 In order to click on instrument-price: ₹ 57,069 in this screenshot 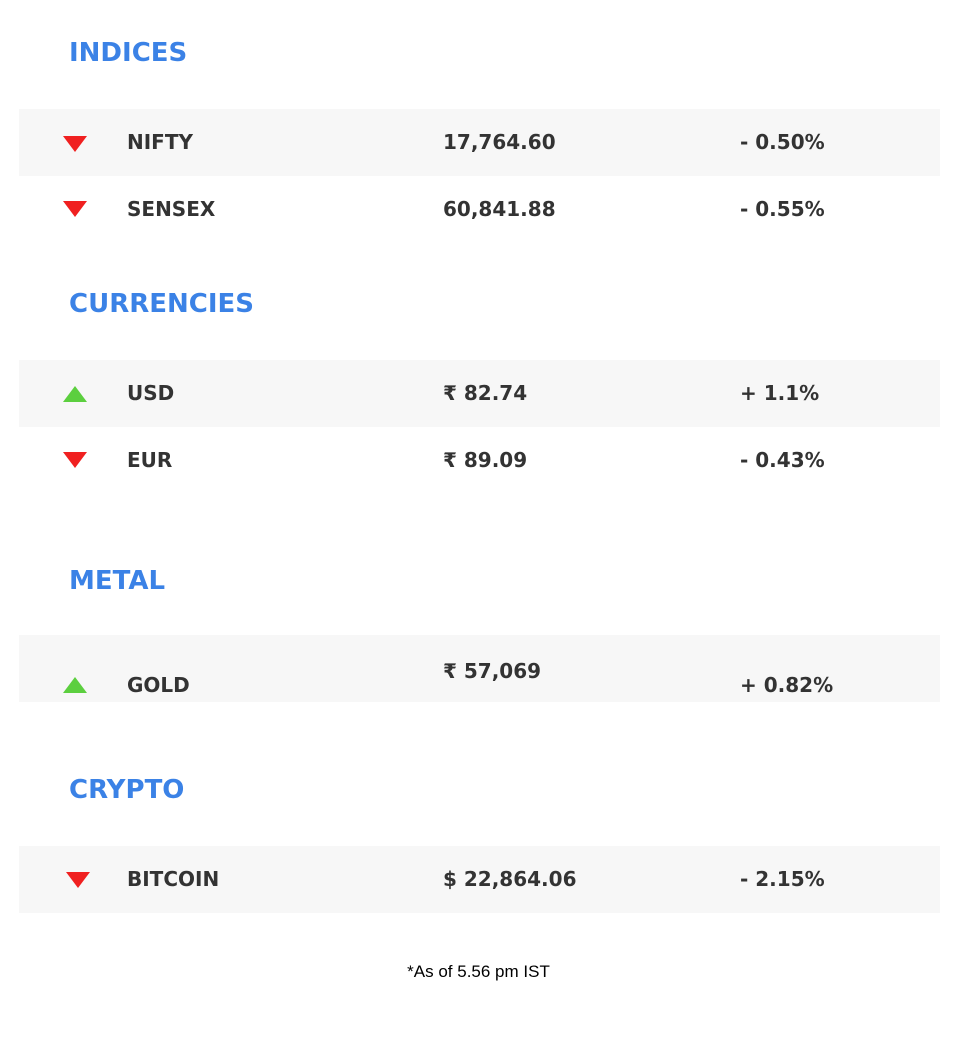, I will do `click(492, 671)`.